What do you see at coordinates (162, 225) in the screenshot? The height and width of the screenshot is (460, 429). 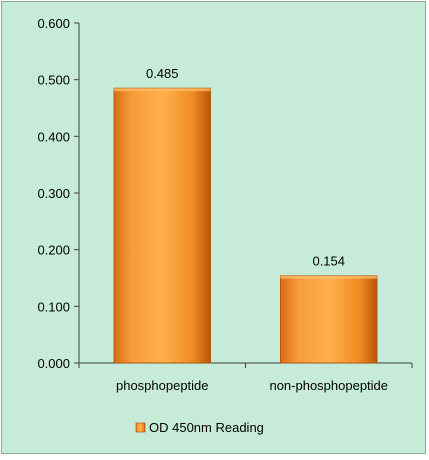 I see `bar-phosphopeptide` at bounding box center [162, 225].